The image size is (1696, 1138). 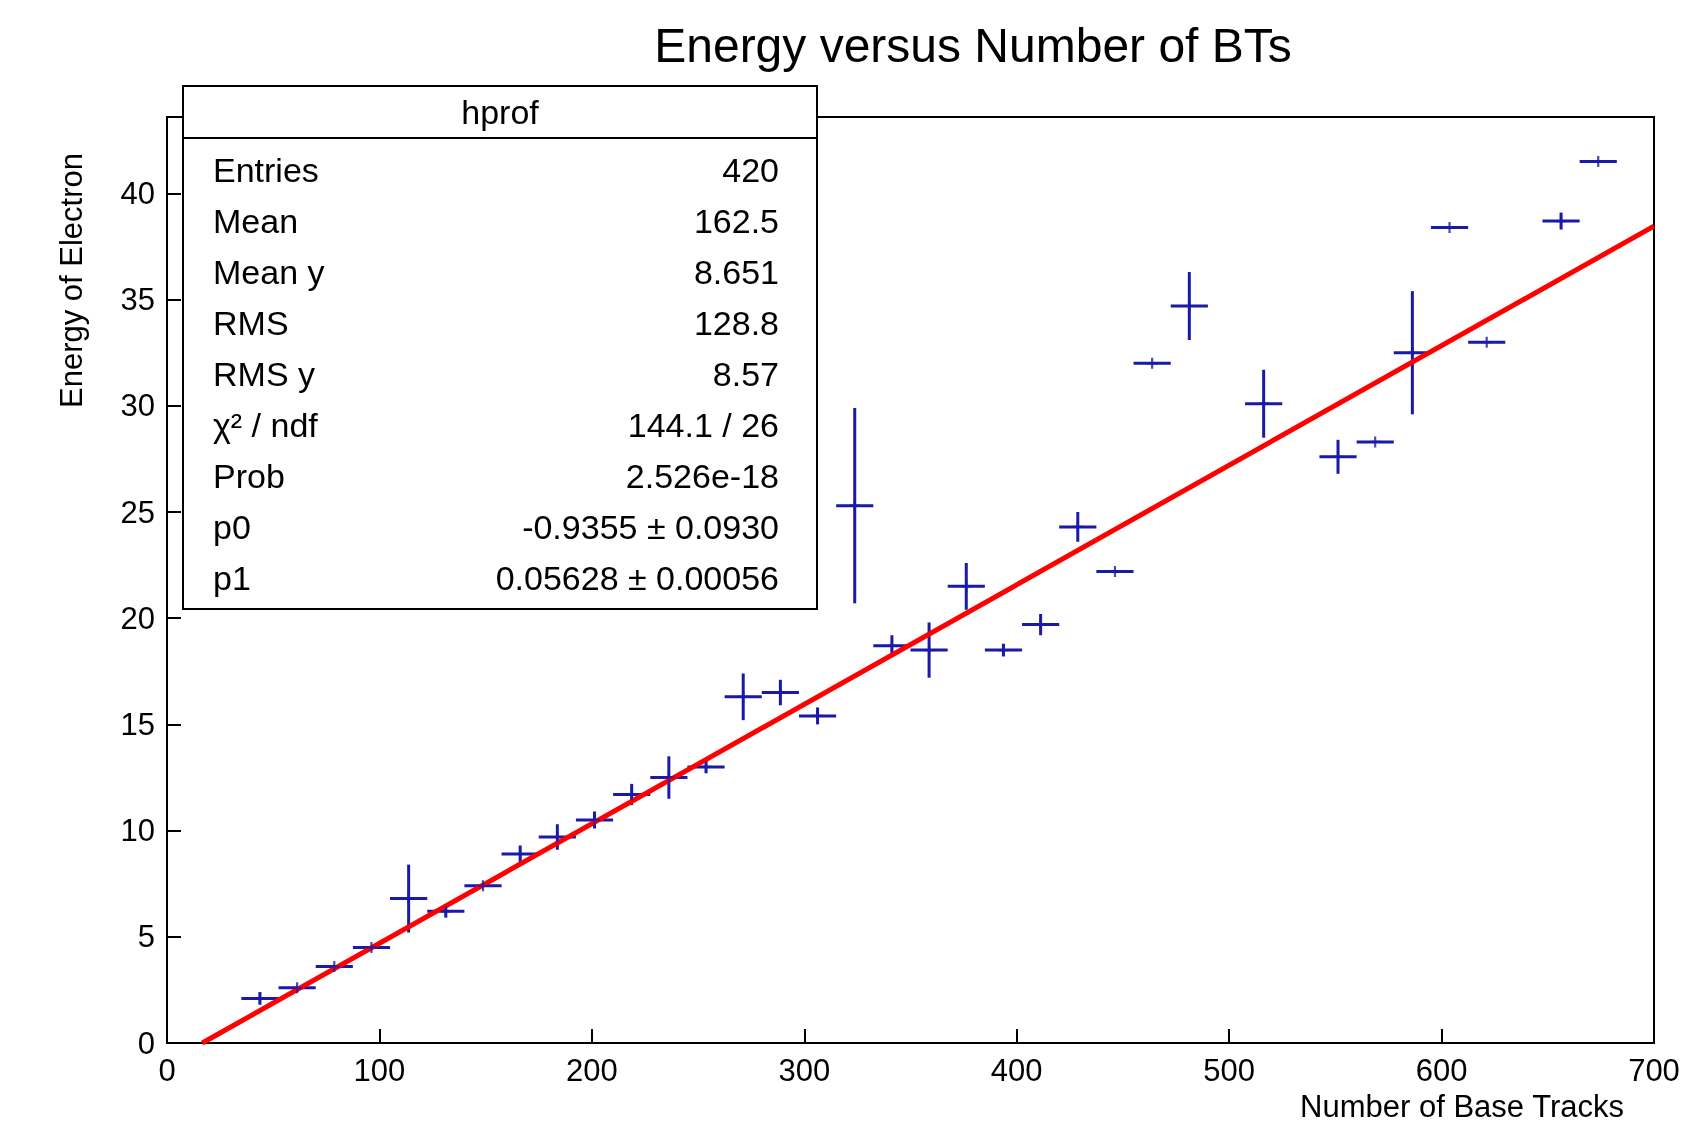 What do you see at coordinates (264, 373) in the screenshot?
I see `annotation: RMS y` at bounding box center [264, 373].